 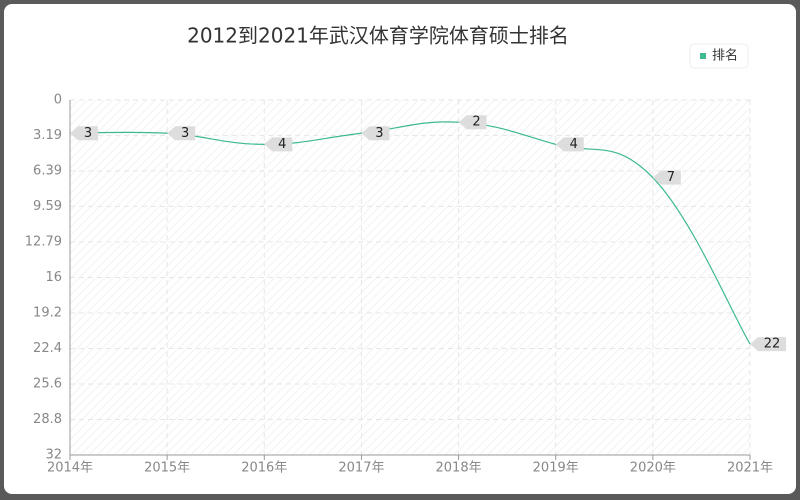 I want to click on legend-label: 排名, so click(x=725, y=56).